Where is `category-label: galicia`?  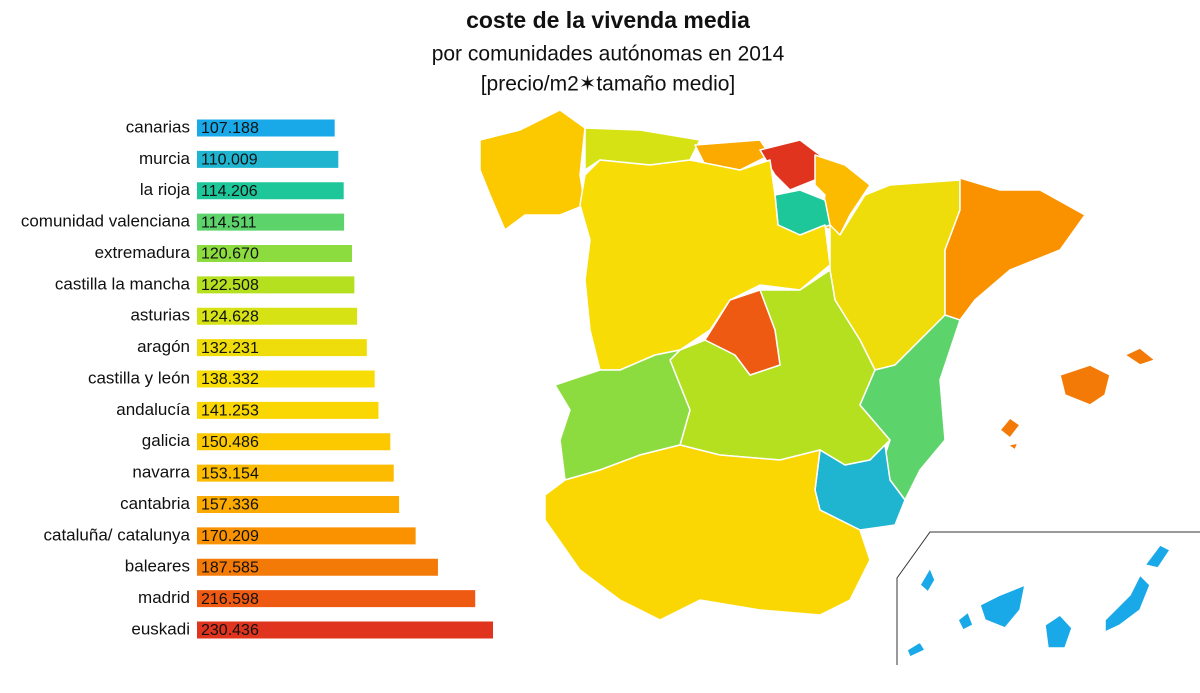 category-label: galicia is located at coordinates (166, 440).